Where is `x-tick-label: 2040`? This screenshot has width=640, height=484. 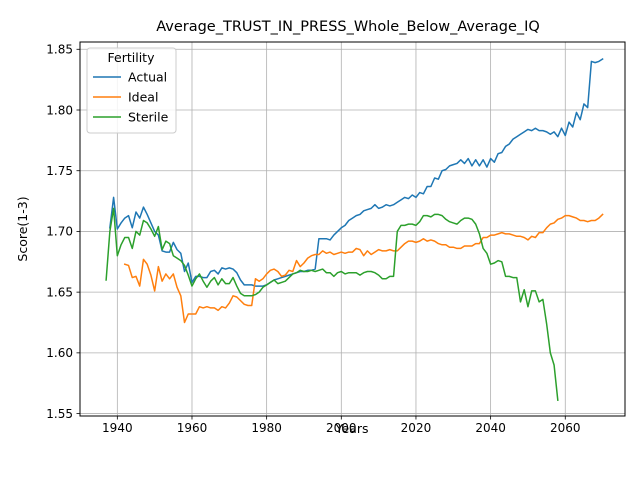
x-tick-label: 2040 is located at coordinates (490, 428).